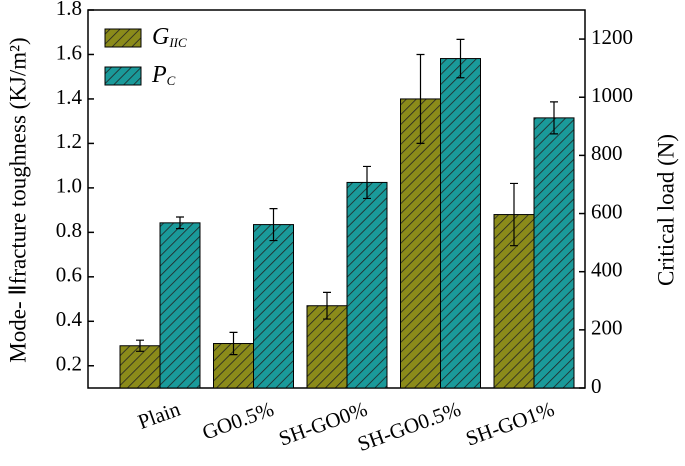 This screenshot has width=685, height=466. What do you see at coordinates (323, 424) in the screenshot?
I see `x-tick-label: SH-GO0%` at bounding box center [323, 424].